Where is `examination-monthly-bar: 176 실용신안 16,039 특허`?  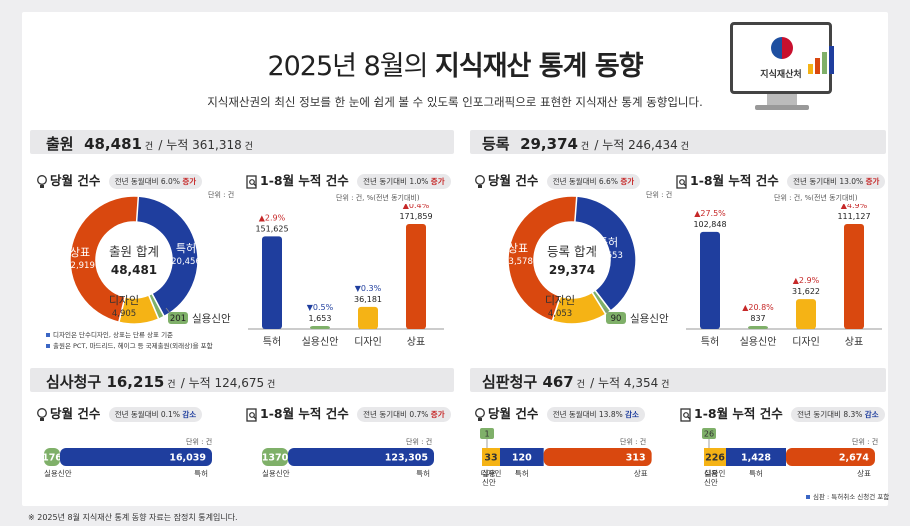 examination-monthly-bar: 176 실용신안 16,039 특허 is located at coordinates (127, 463).